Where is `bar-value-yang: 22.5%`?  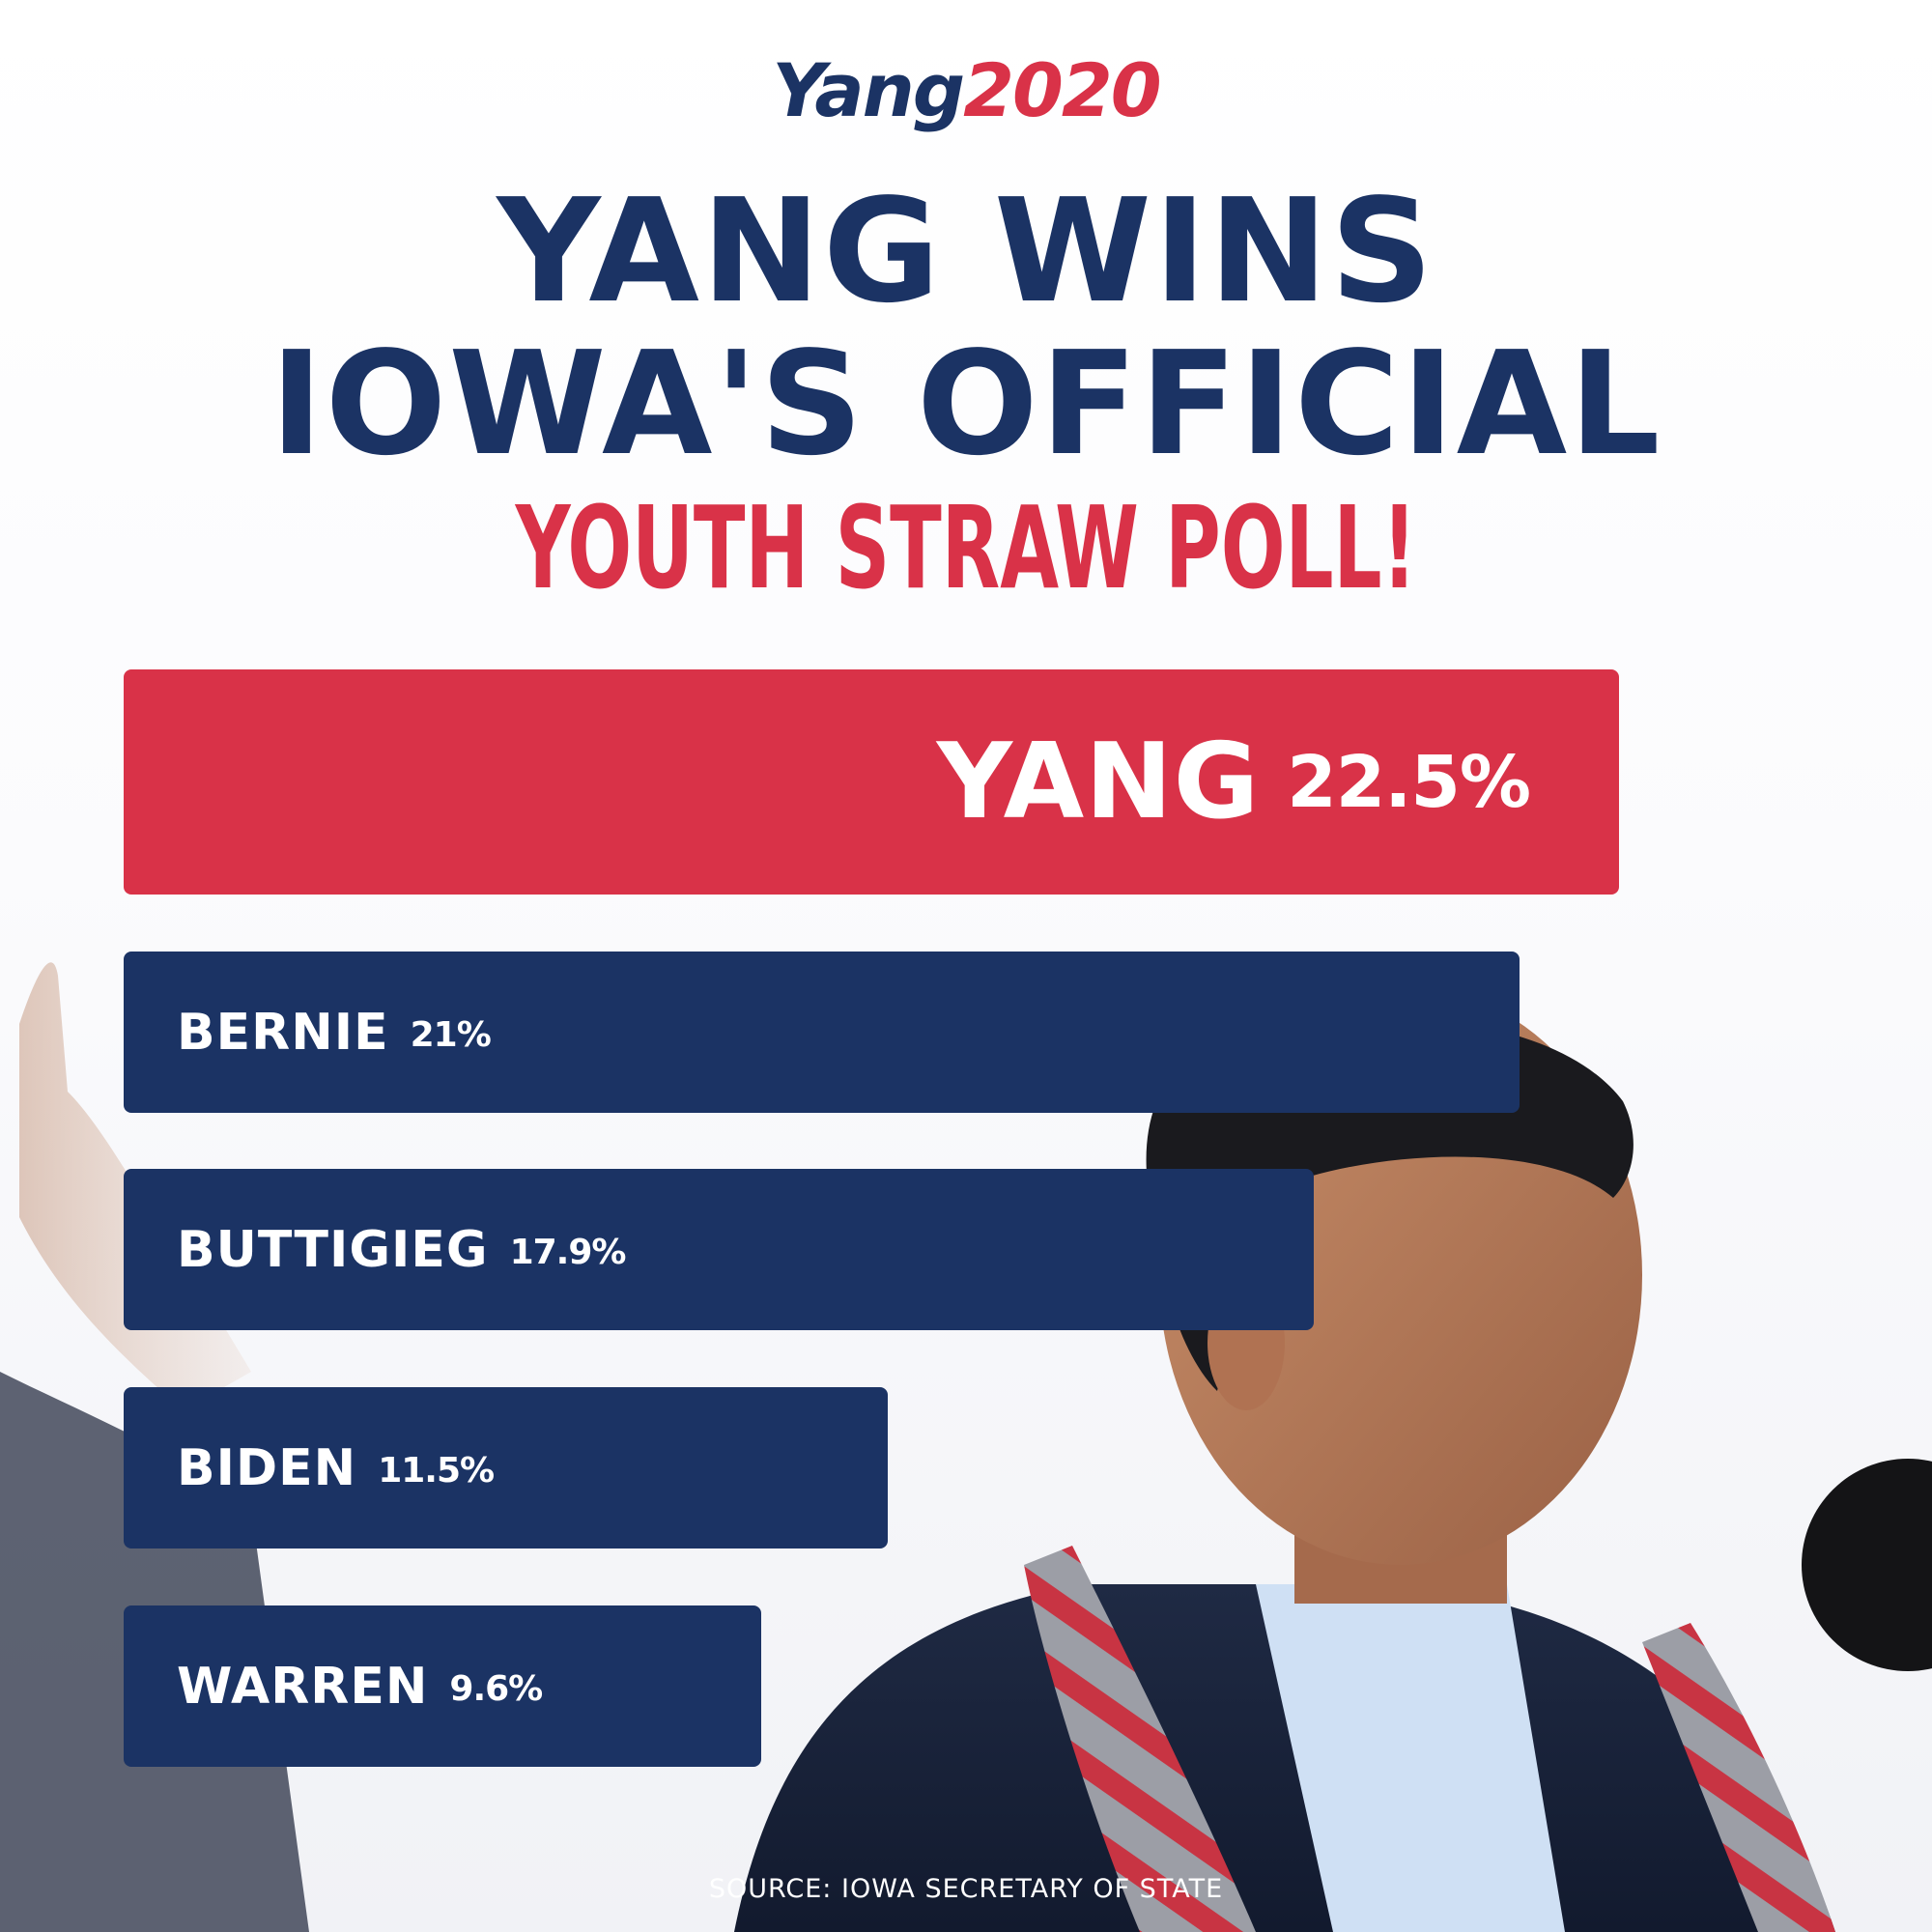
bar-value-yang: 22.5% is located at coordinates (1409, 782).